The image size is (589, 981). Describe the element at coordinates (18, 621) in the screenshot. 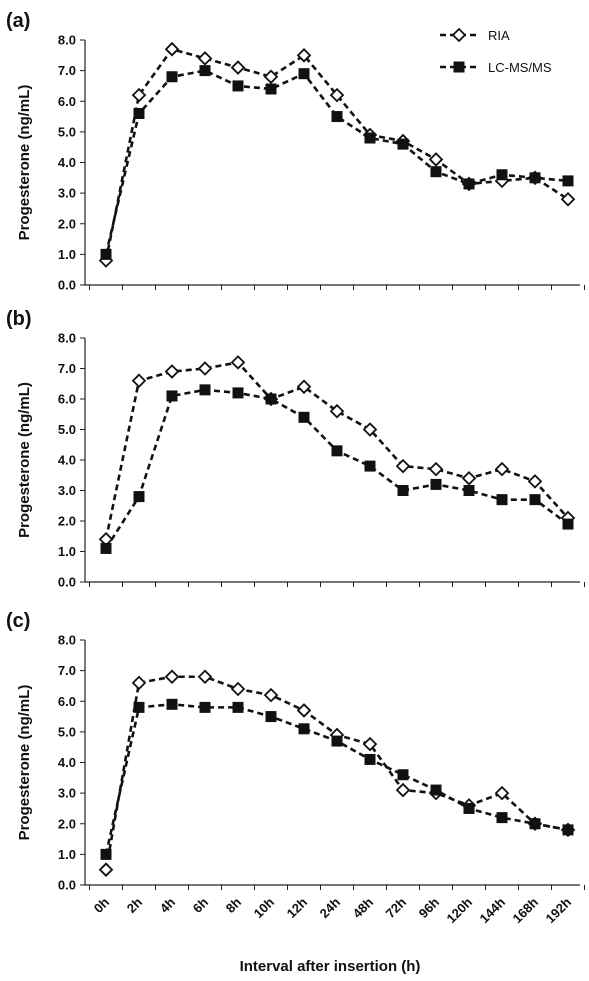

I see `panel-label: (c)` at that location.